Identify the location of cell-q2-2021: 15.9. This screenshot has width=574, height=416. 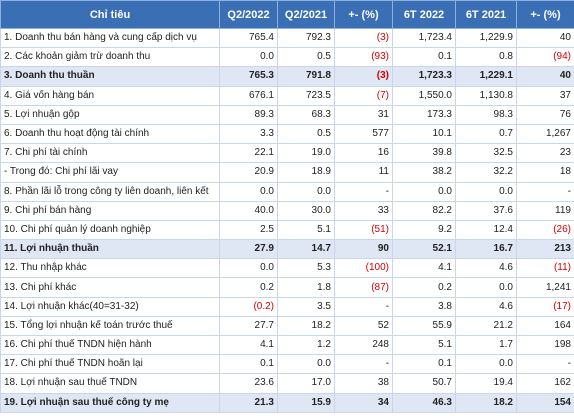
(306, 402).